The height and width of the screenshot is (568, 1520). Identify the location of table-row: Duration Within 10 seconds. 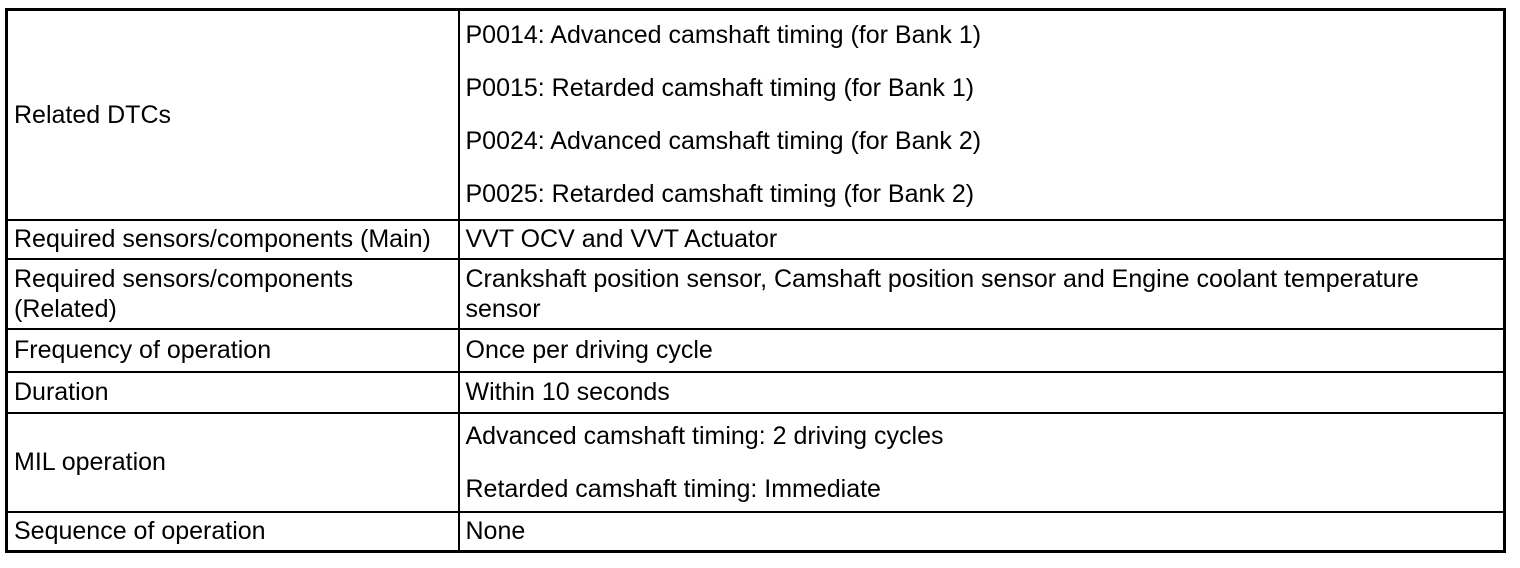
(755, 392).